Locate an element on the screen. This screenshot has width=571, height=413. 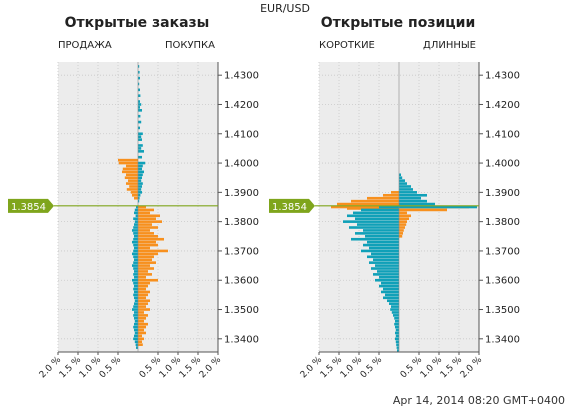
orders-xtick-label: 1.0 % is located at coordinates (171, 368).